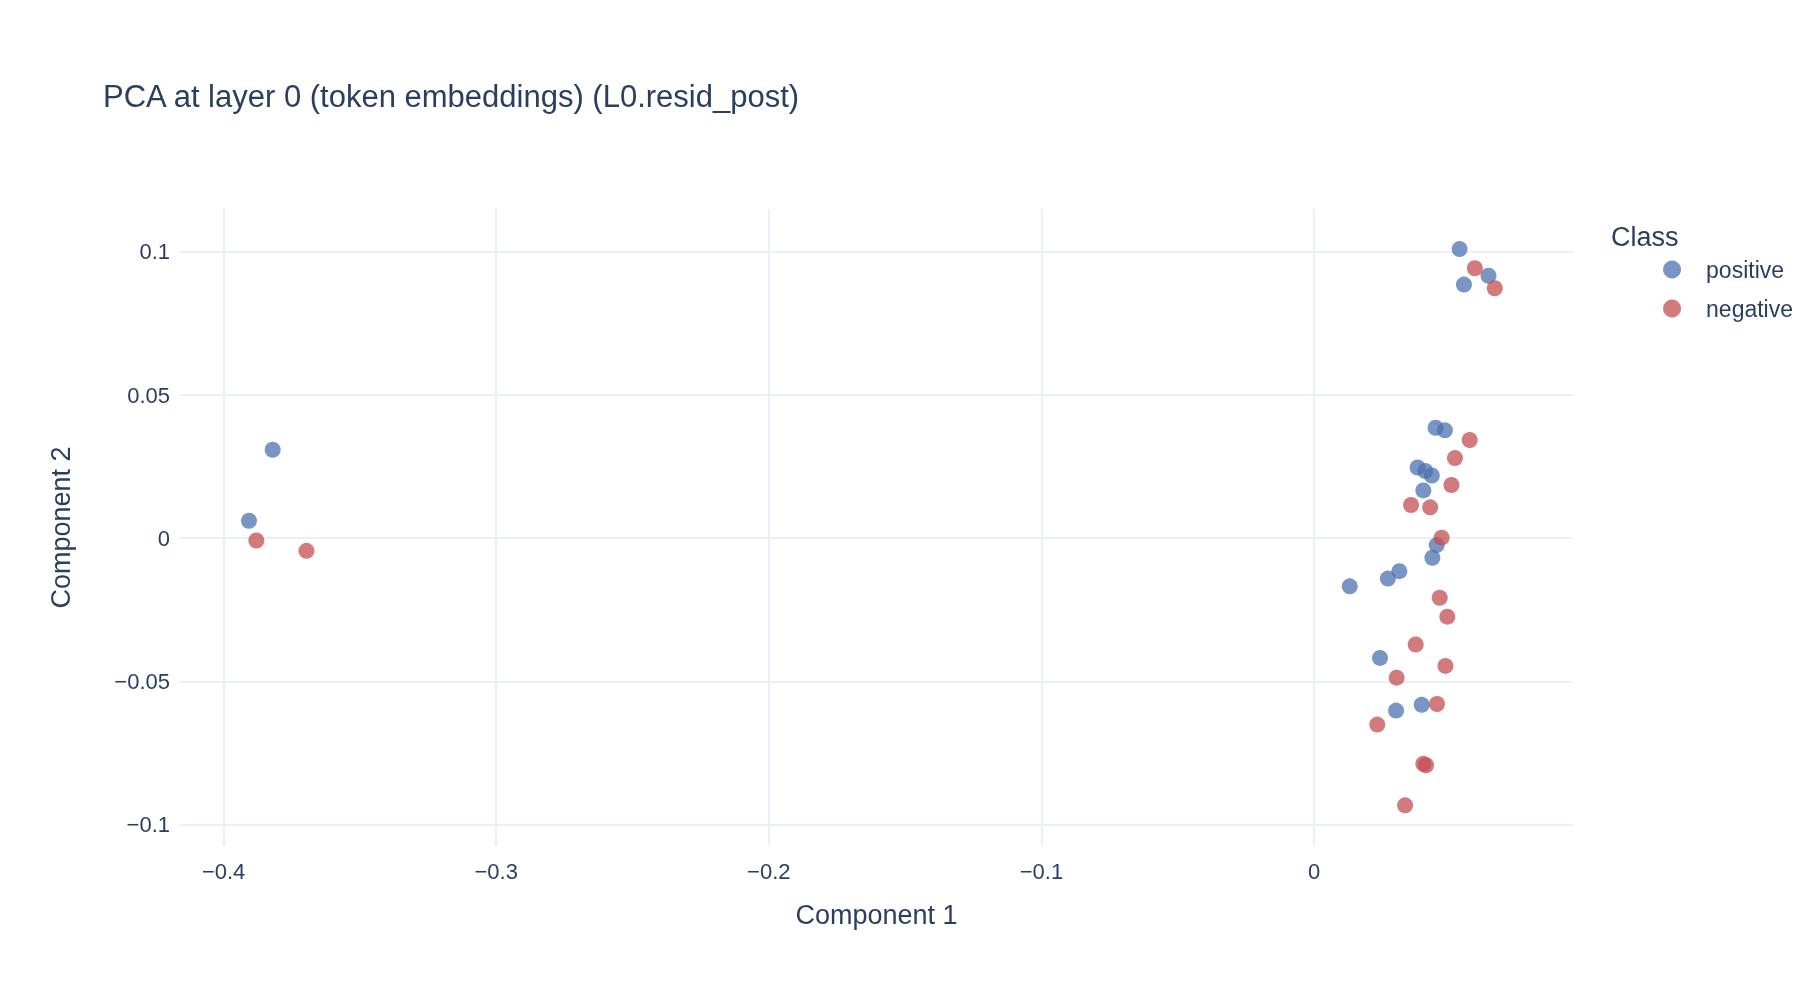 This screenshot has height=1000, width=1800. I want to click on y-tick-label: −0.05, so click(142, 681).